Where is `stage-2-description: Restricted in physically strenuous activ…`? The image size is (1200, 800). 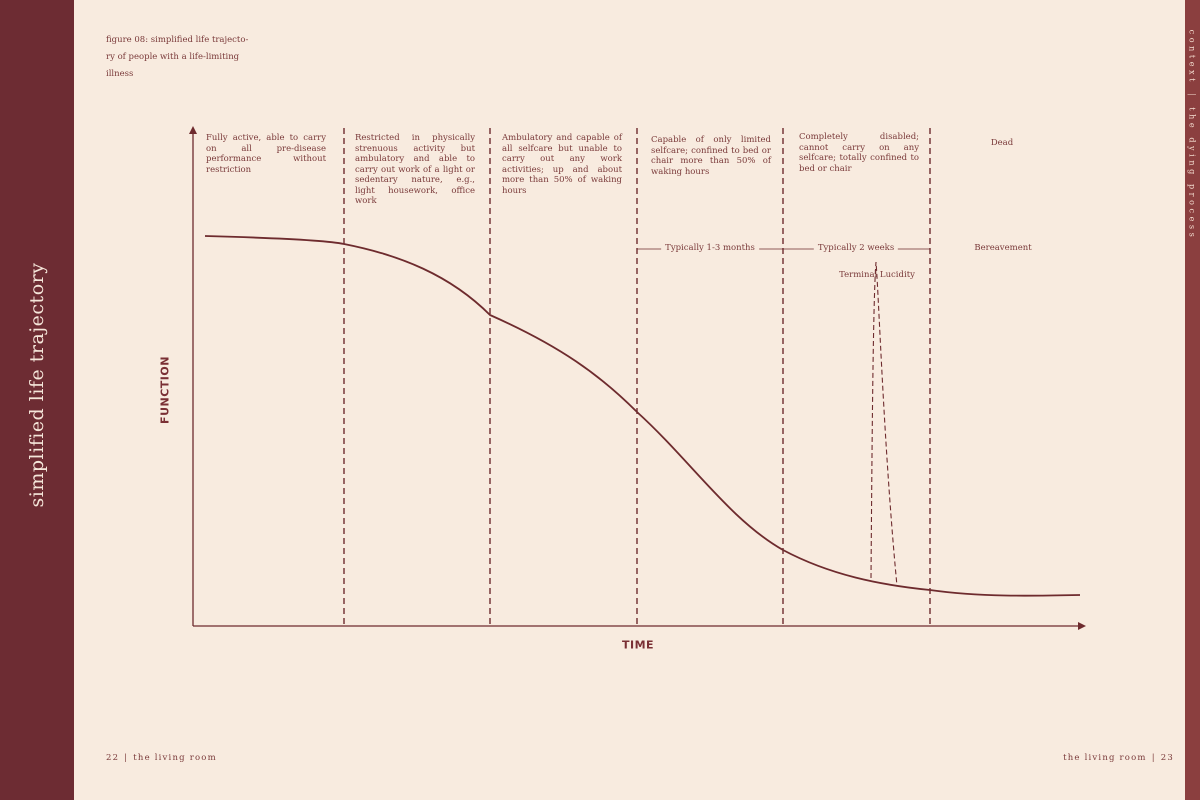
stage-2-description: Restricted in physically strenuous activ… is located at coordinates (415, 169).